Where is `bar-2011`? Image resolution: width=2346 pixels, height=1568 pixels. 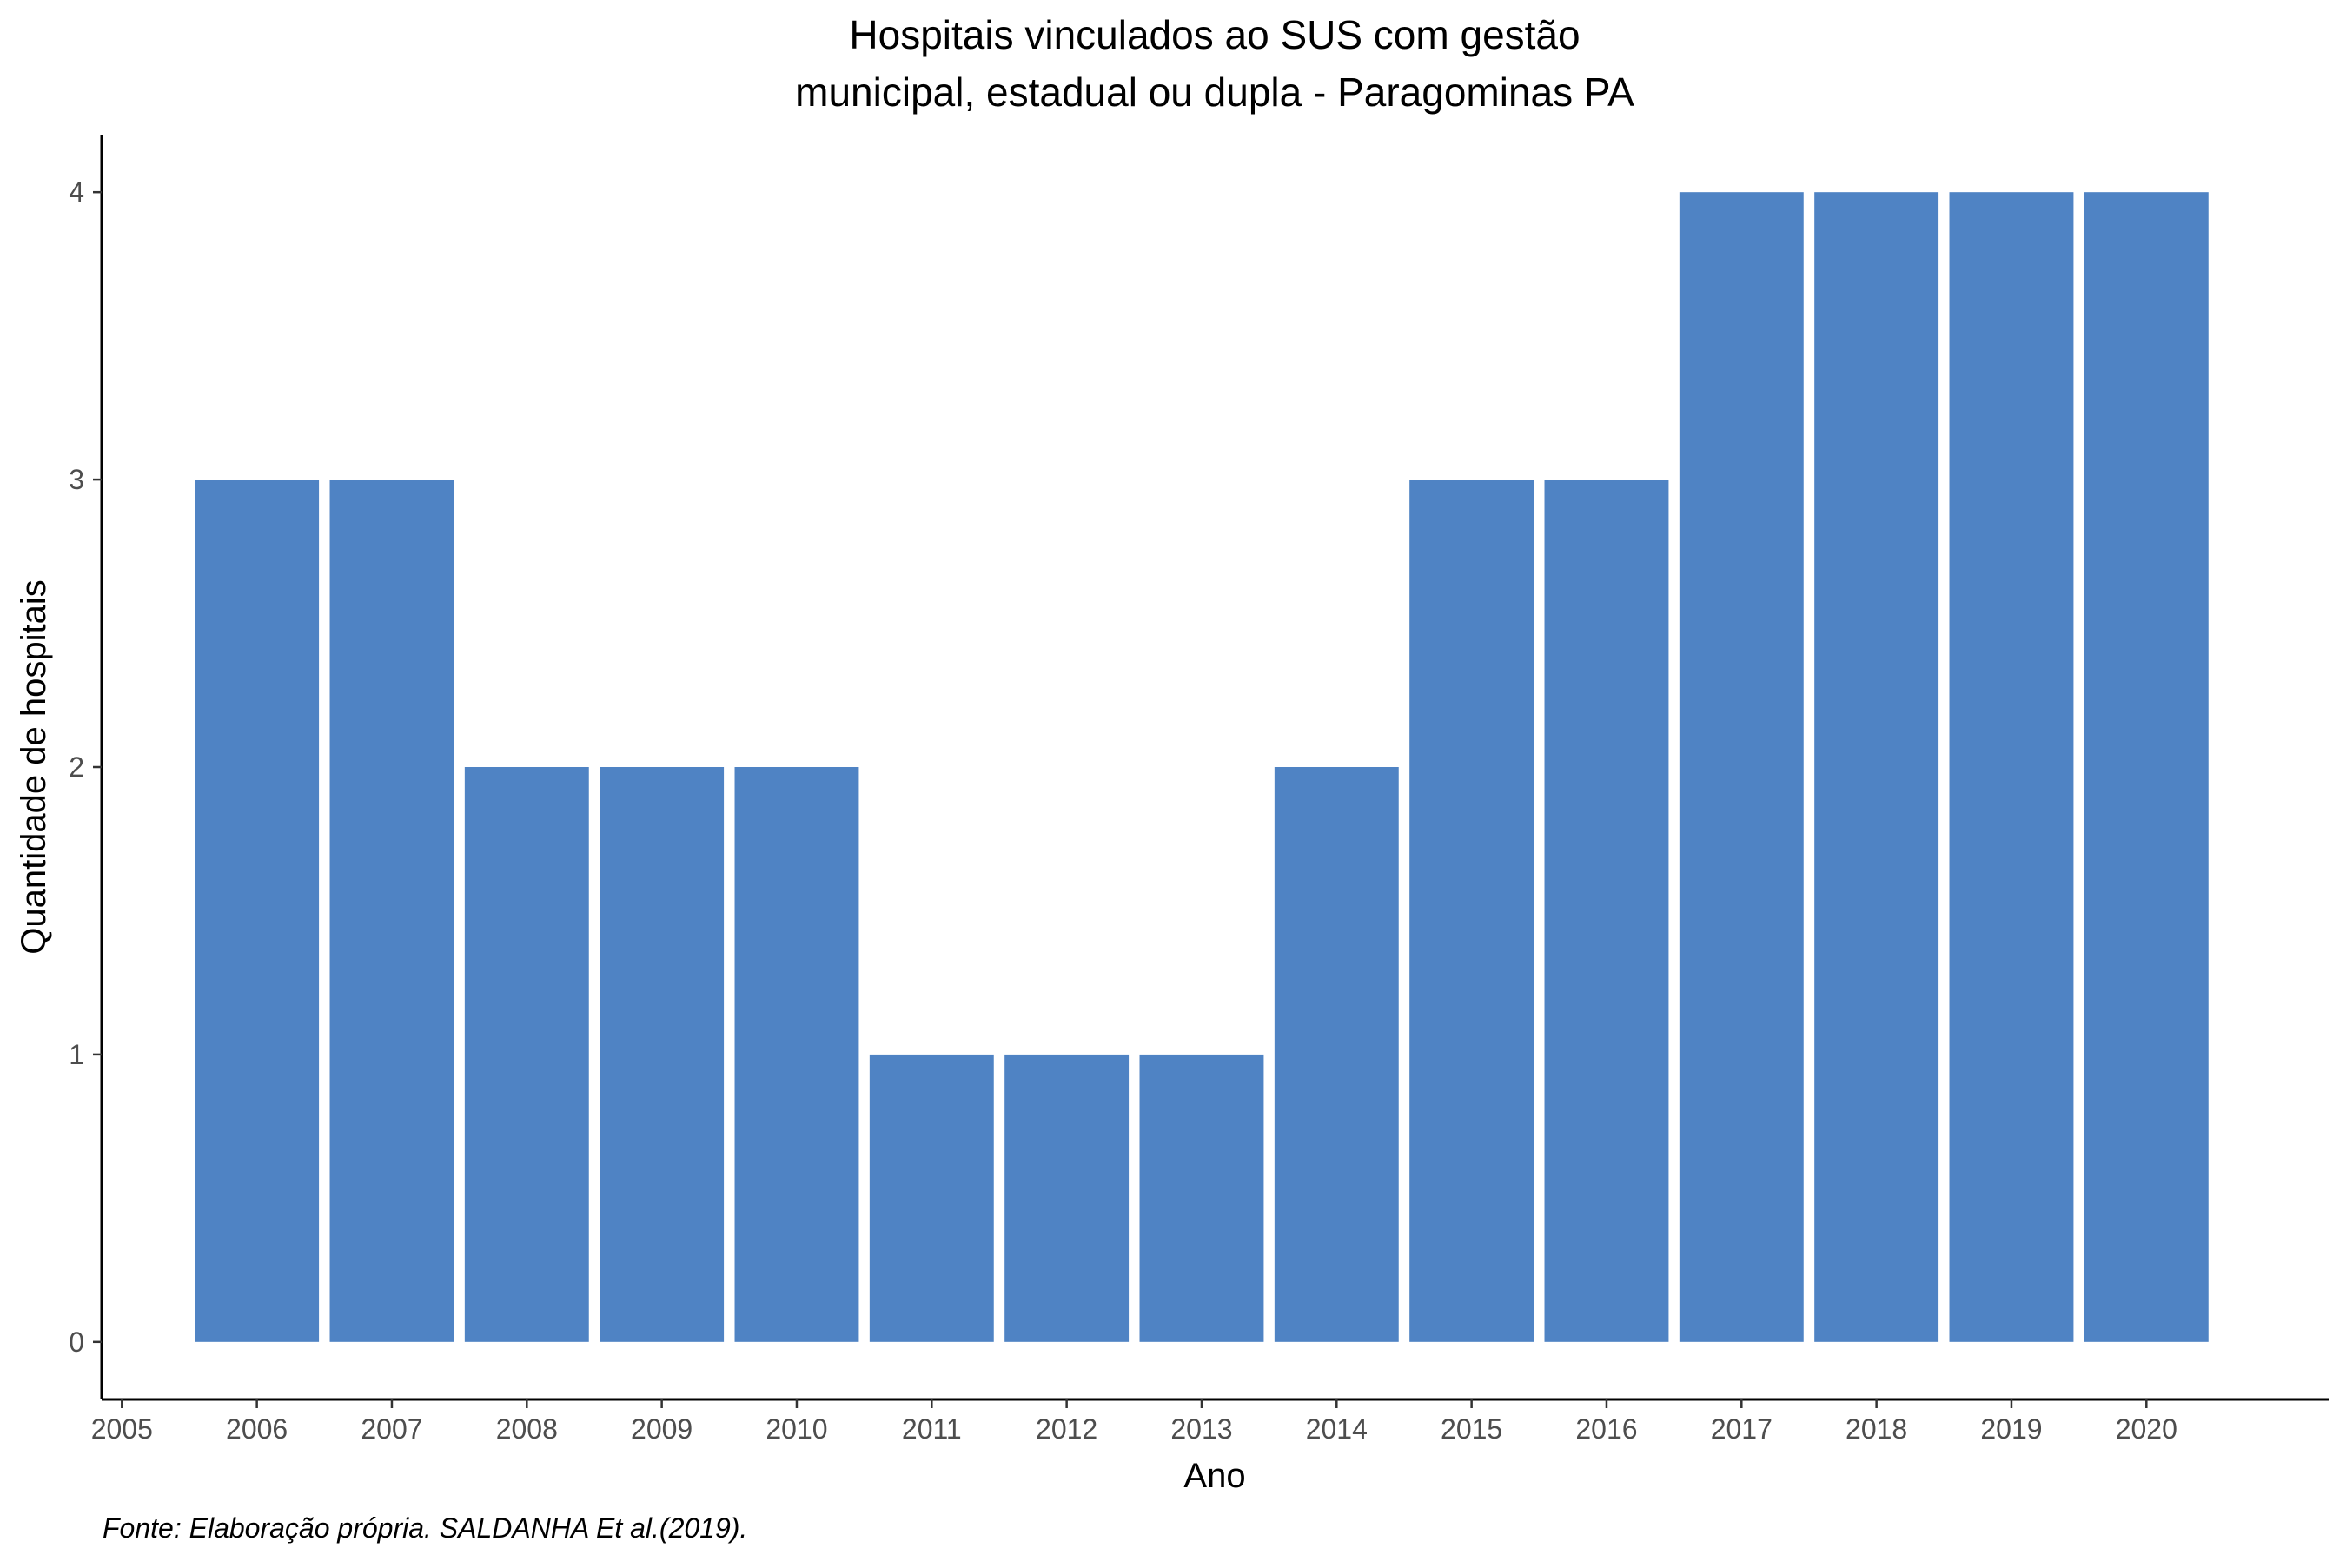
bar-2011 is located at coordinates (931, 1198).